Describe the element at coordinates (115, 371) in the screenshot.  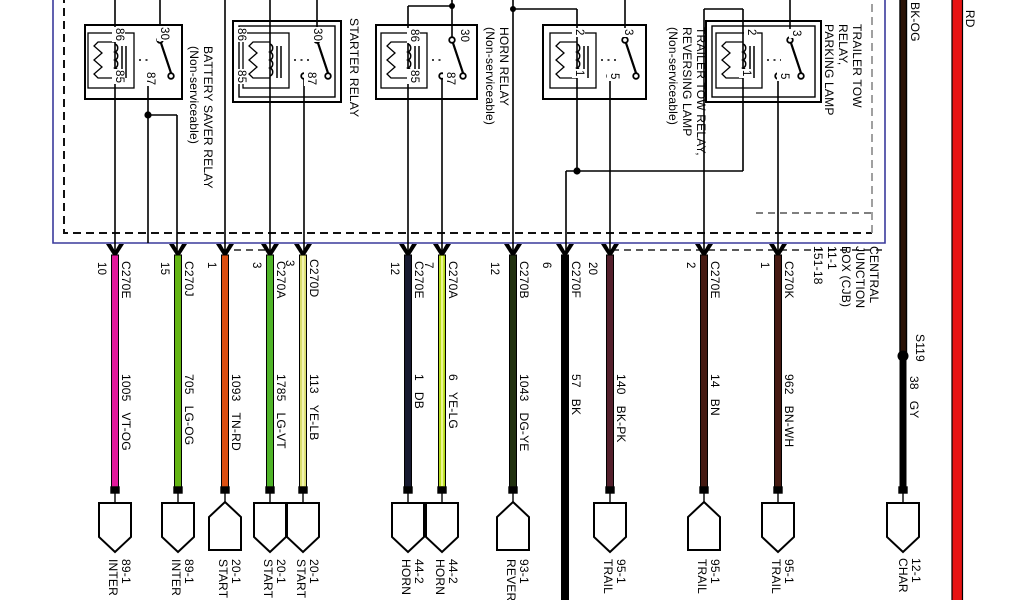
I see `wire-1005-vt-og` at that location.